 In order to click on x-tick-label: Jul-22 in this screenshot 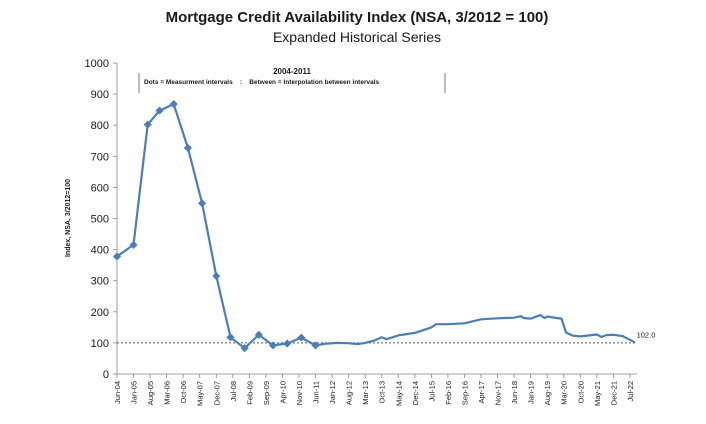, I will do `click(630, 391)`.